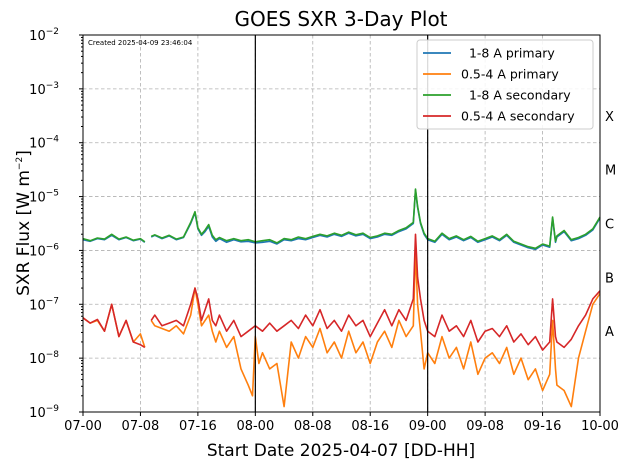 The height and width of the screenshot is (469, 630). What do you see at coordinates (52, 194) in the screenshot?
I see `y-tick-exponent: −5` at bounding box center [52, 194].